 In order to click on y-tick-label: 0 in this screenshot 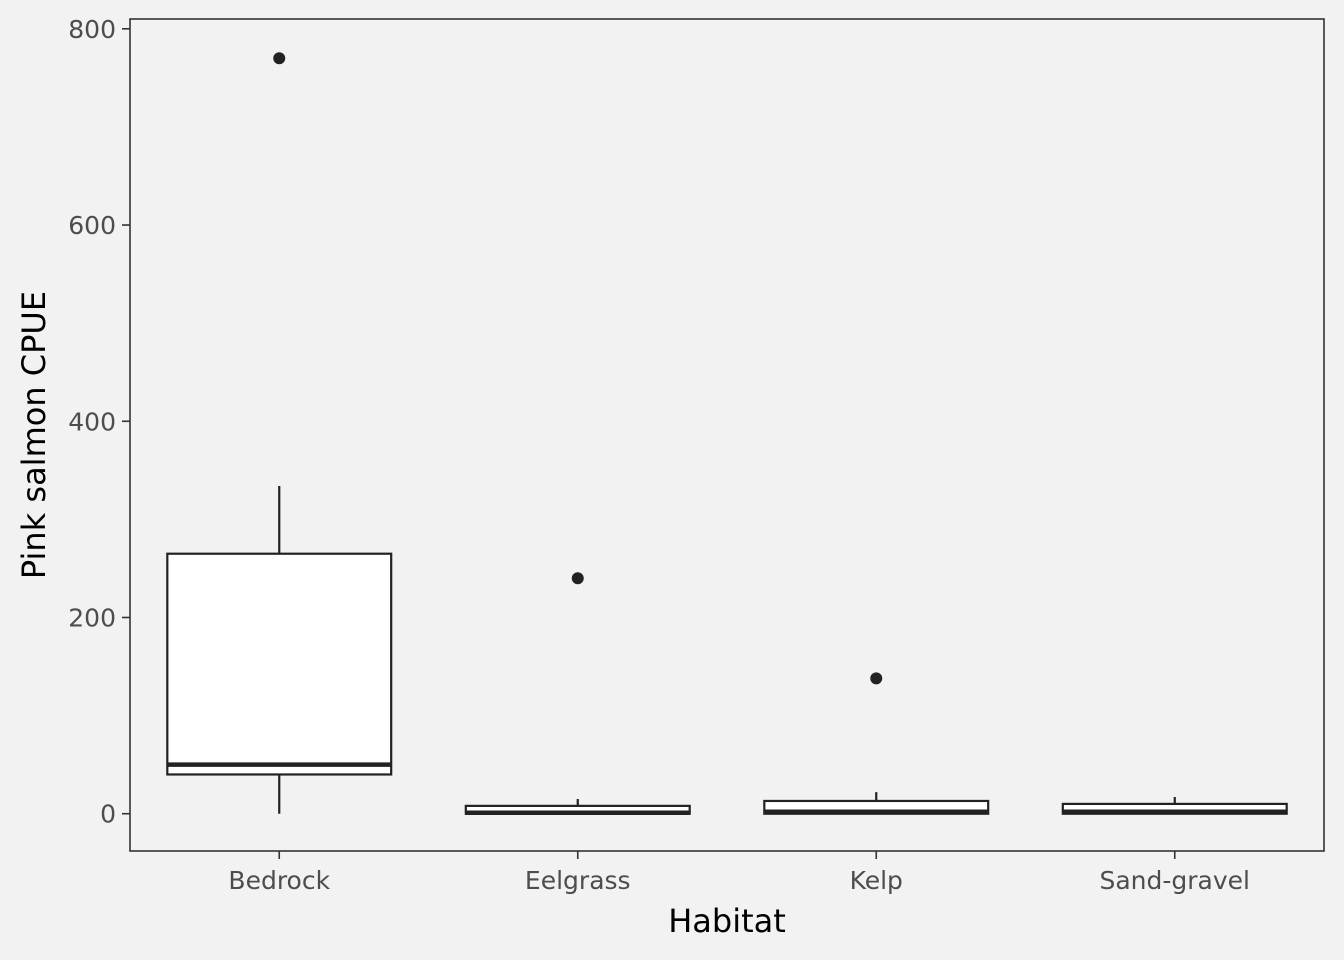, I will do `click(108, 814)`.